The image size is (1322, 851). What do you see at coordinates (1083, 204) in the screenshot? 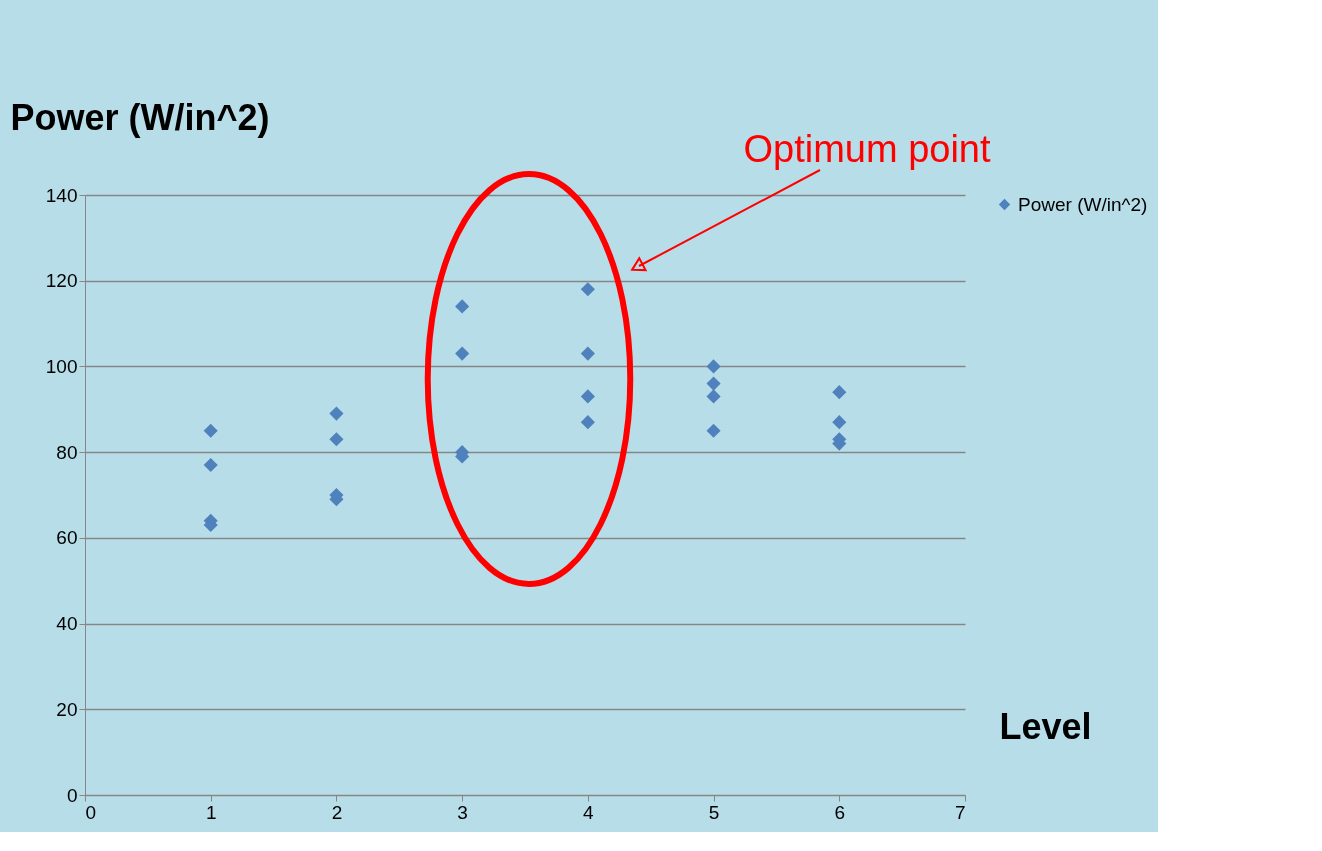
I see `legend-label: Power (W/in^2)` at bounding box center [1083, 204].